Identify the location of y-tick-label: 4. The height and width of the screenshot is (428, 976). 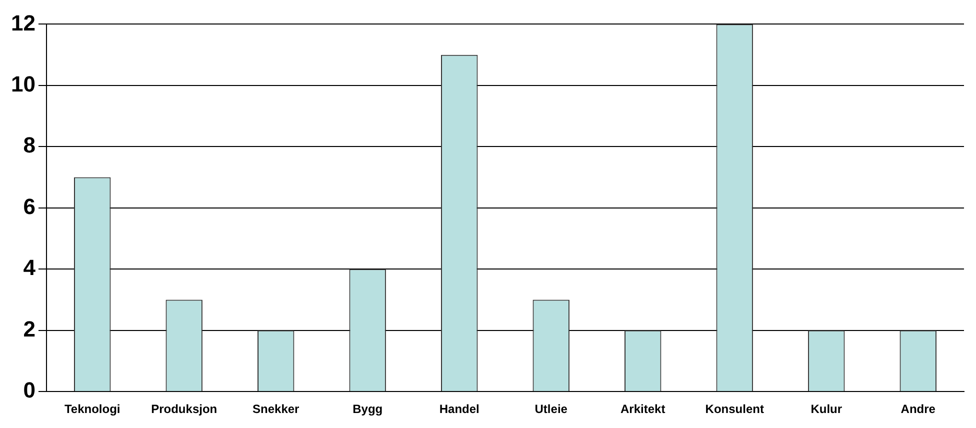
(29, 267).